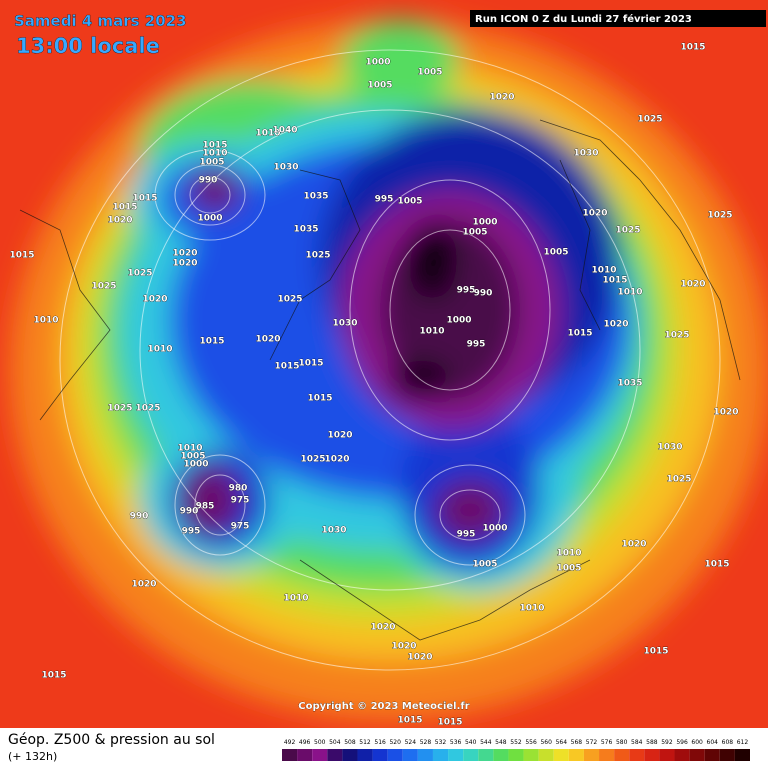  Describe the element at coordinates (380, 742) in the screenshot. I see `scale-tick-label: 516` at that location.